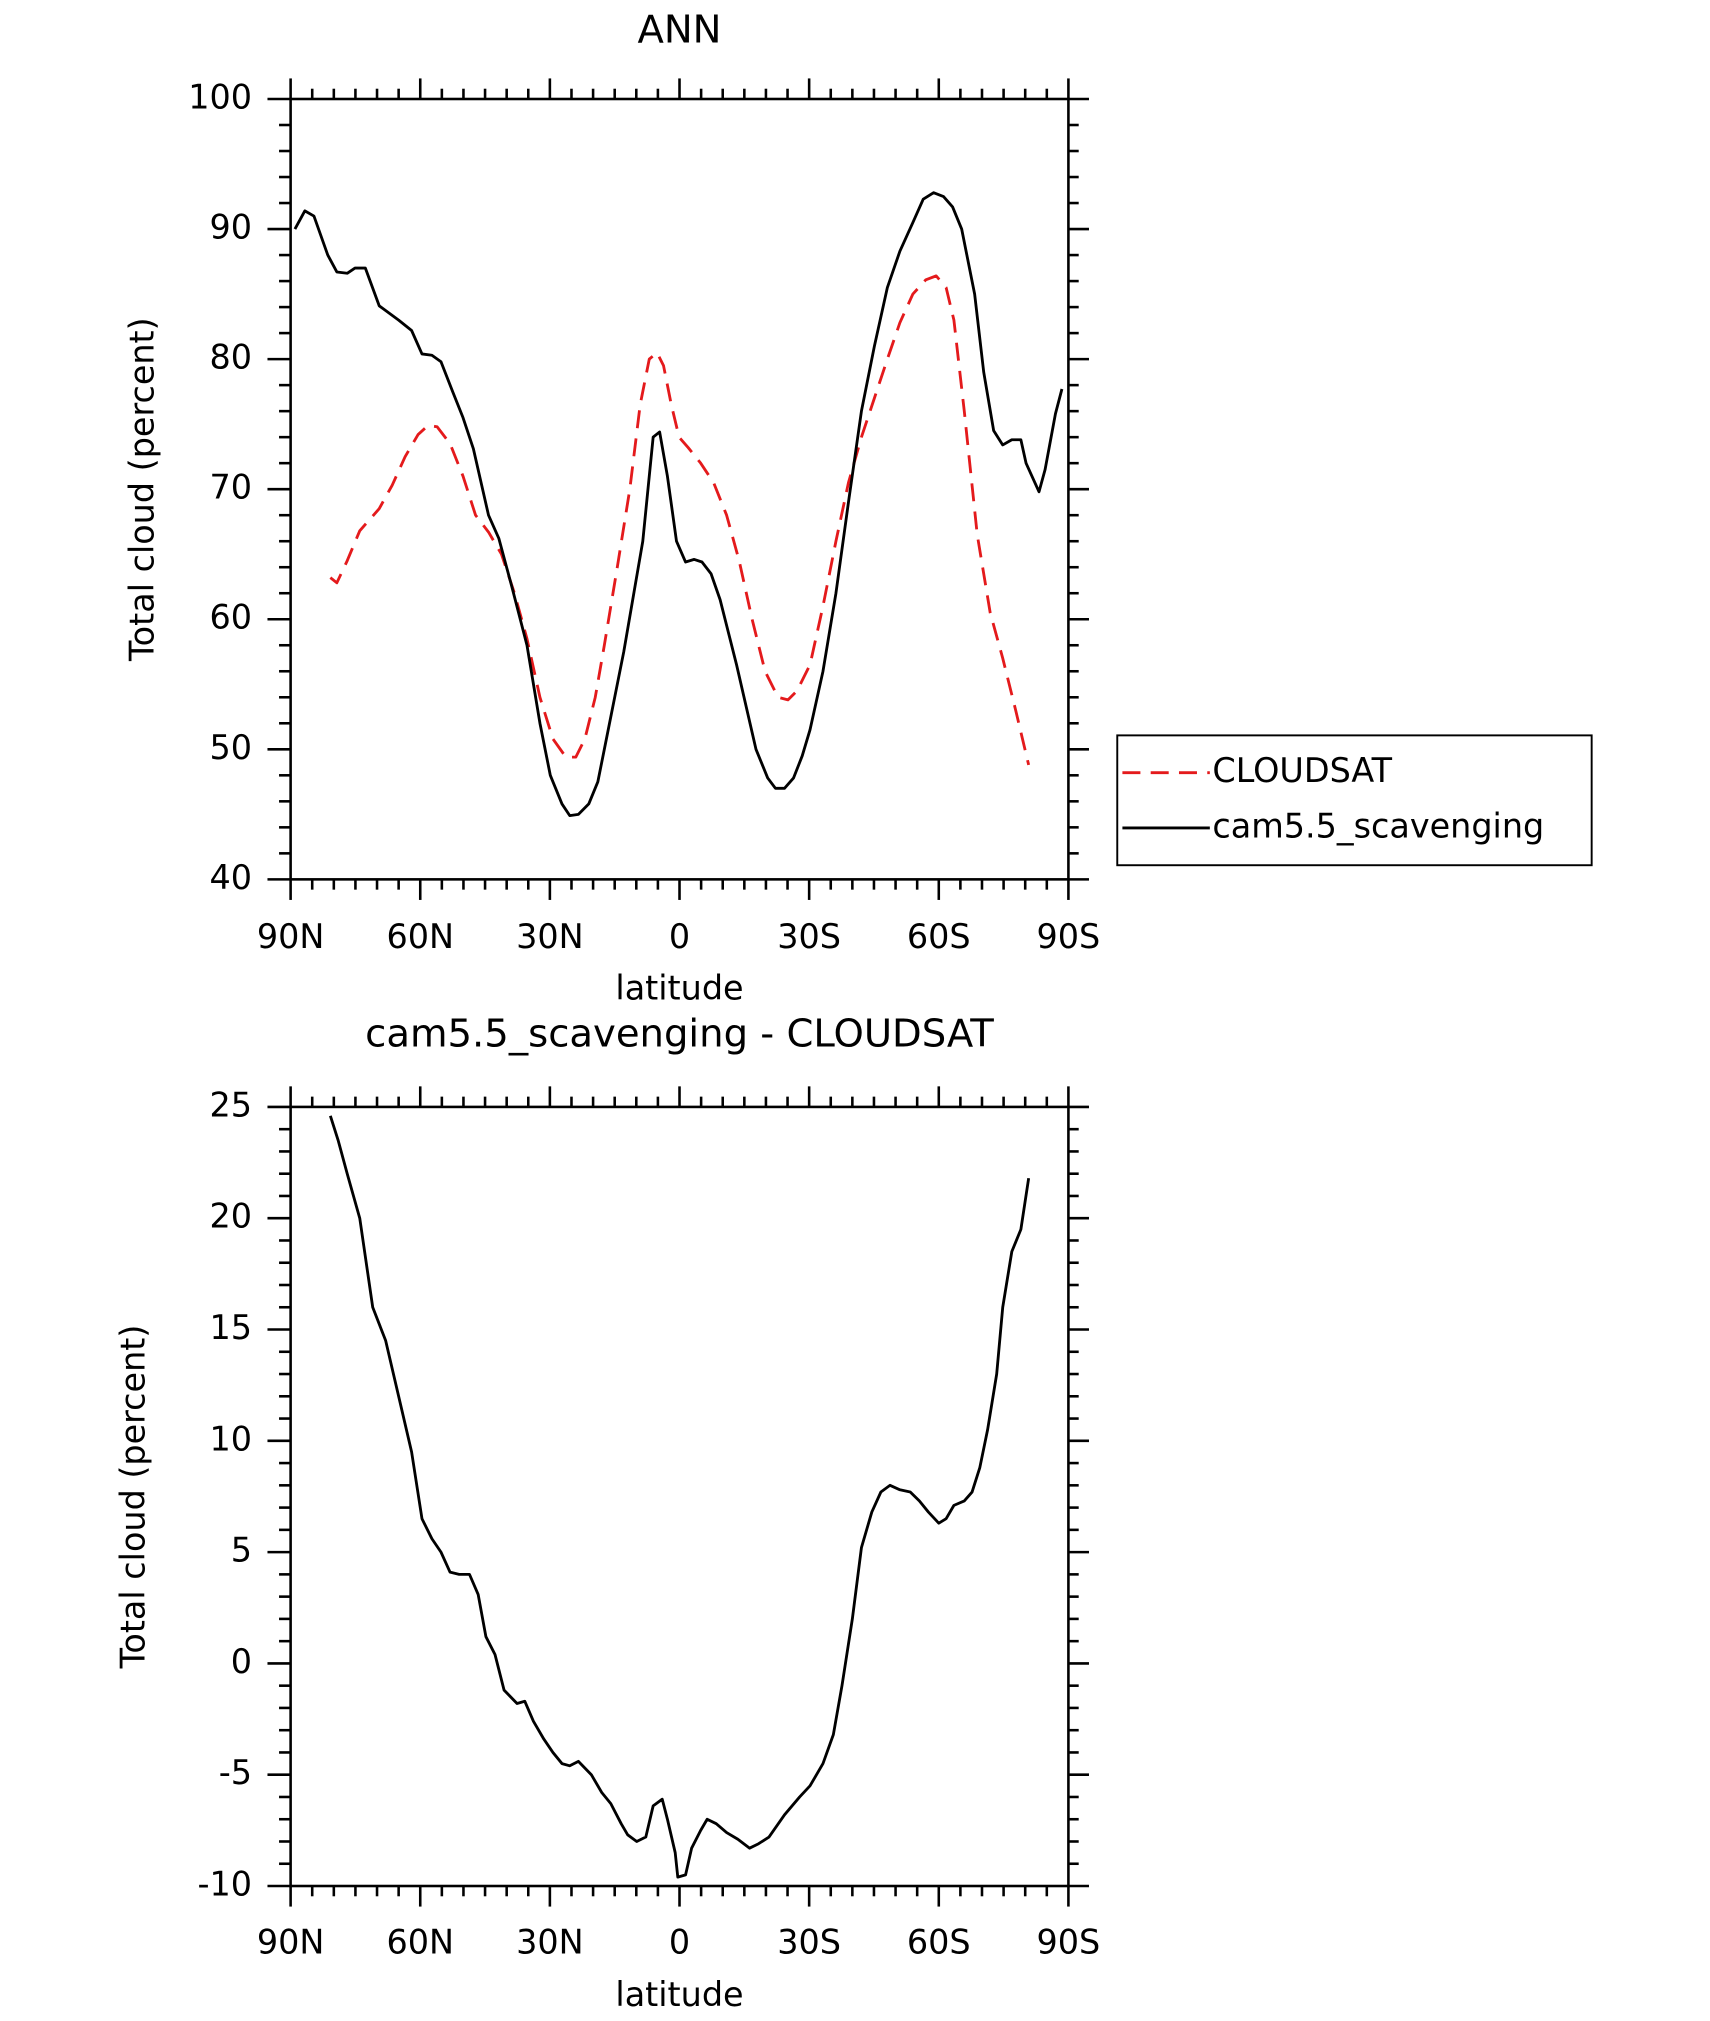 This screenshot has width=1710, height=2021. Describe the element at coordinates (241, 1550) in the screenshot. I see `y-tick-label: 5` at that location.